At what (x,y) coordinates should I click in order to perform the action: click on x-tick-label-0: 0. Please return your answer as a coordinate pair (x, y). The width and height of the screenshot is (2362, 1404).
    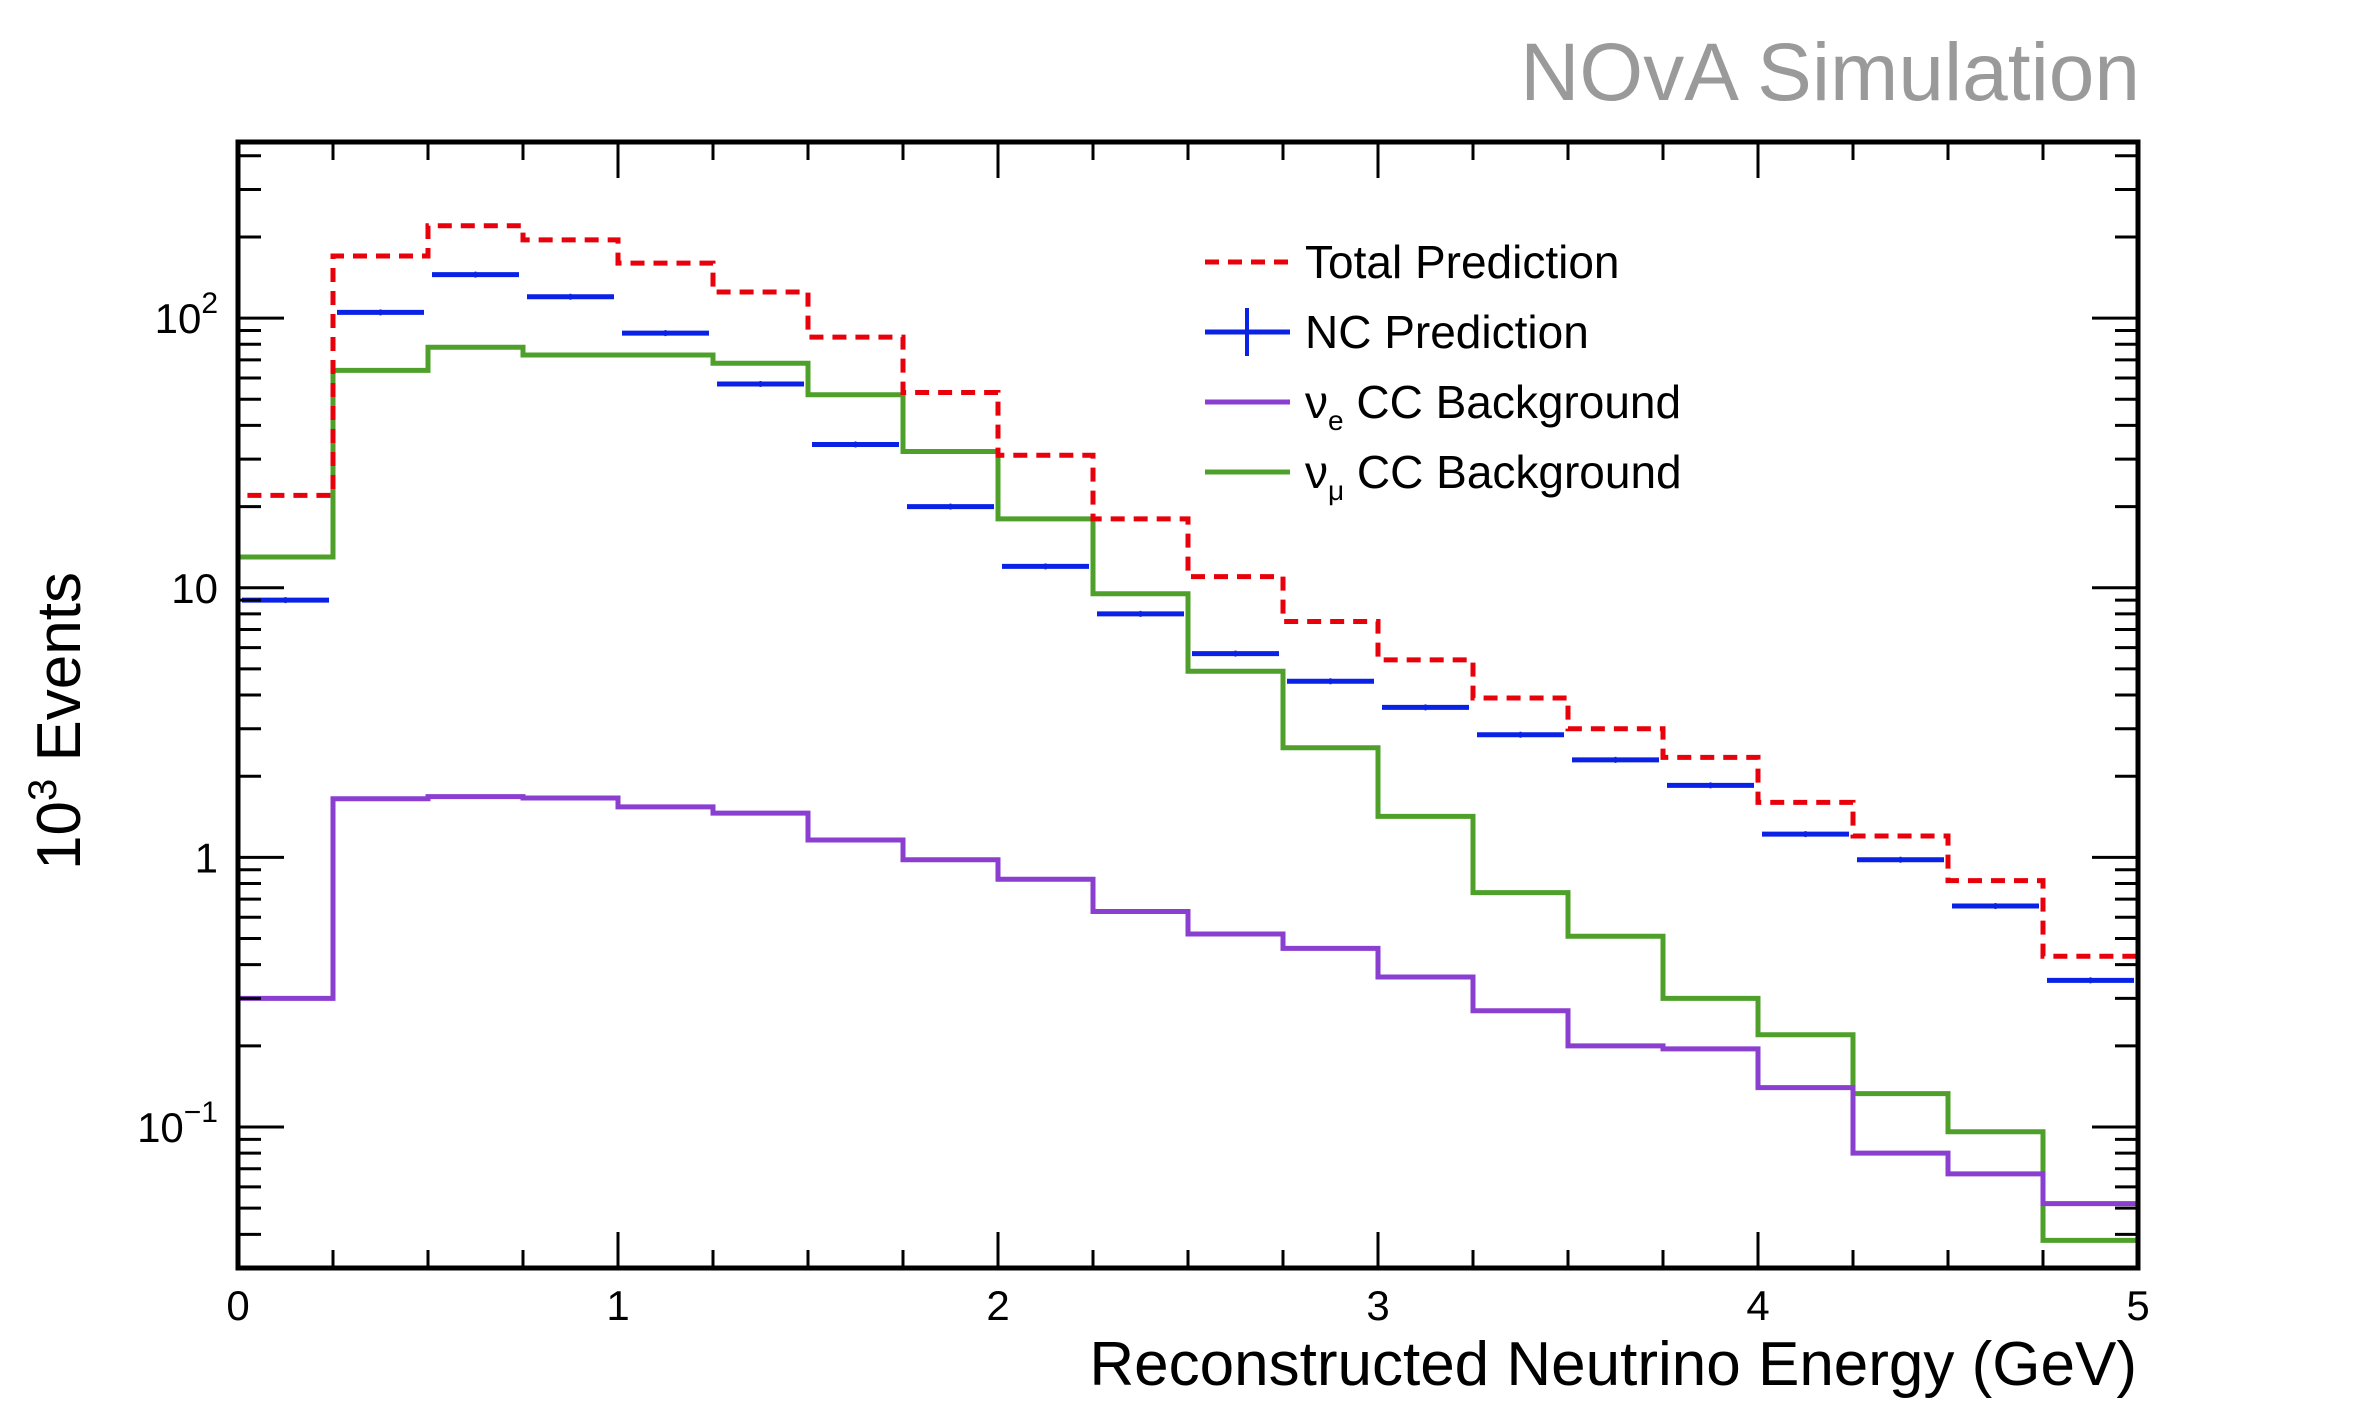
    Looking at the image, I should click on (237, 1305).